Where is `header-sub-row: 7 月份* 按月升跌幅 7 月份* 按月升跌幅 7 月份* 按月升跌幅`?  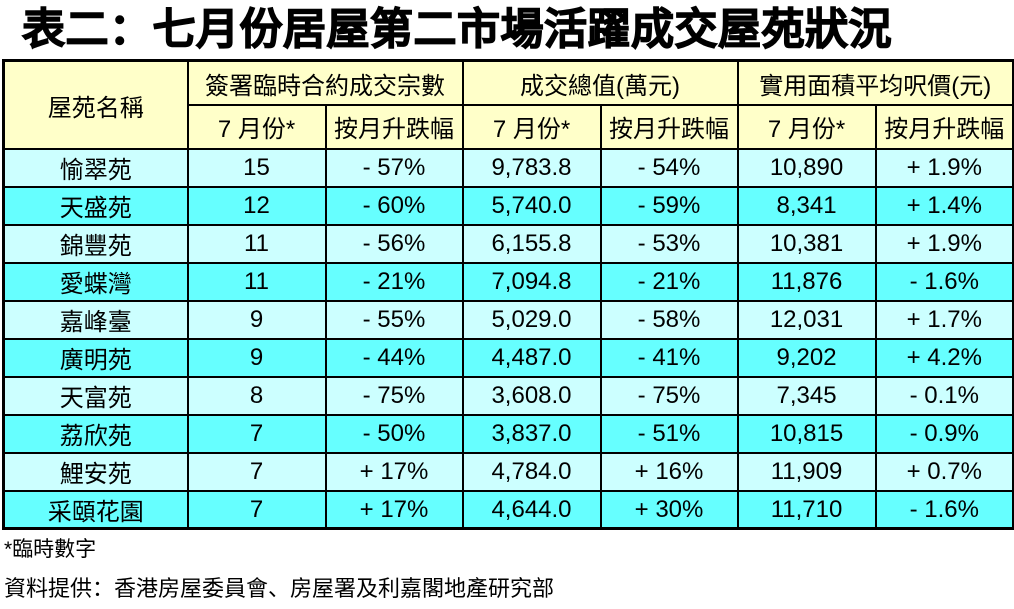
header-sub-row: 7 月份* 按月升跌幅 7 月份* 按月升跌幅 7 月份* 按月升跌幅 is located at coordinates (509, 126).